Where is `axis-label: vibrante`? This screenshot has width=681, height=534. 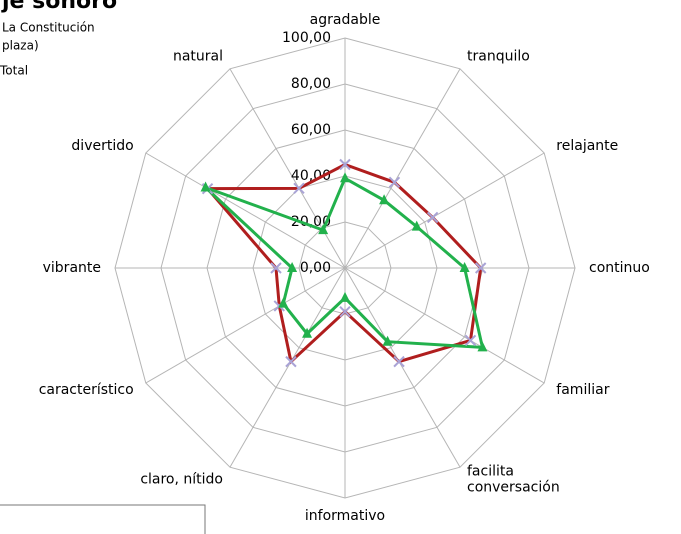 axis-label: vibrante is located at coordinates (72, 268).